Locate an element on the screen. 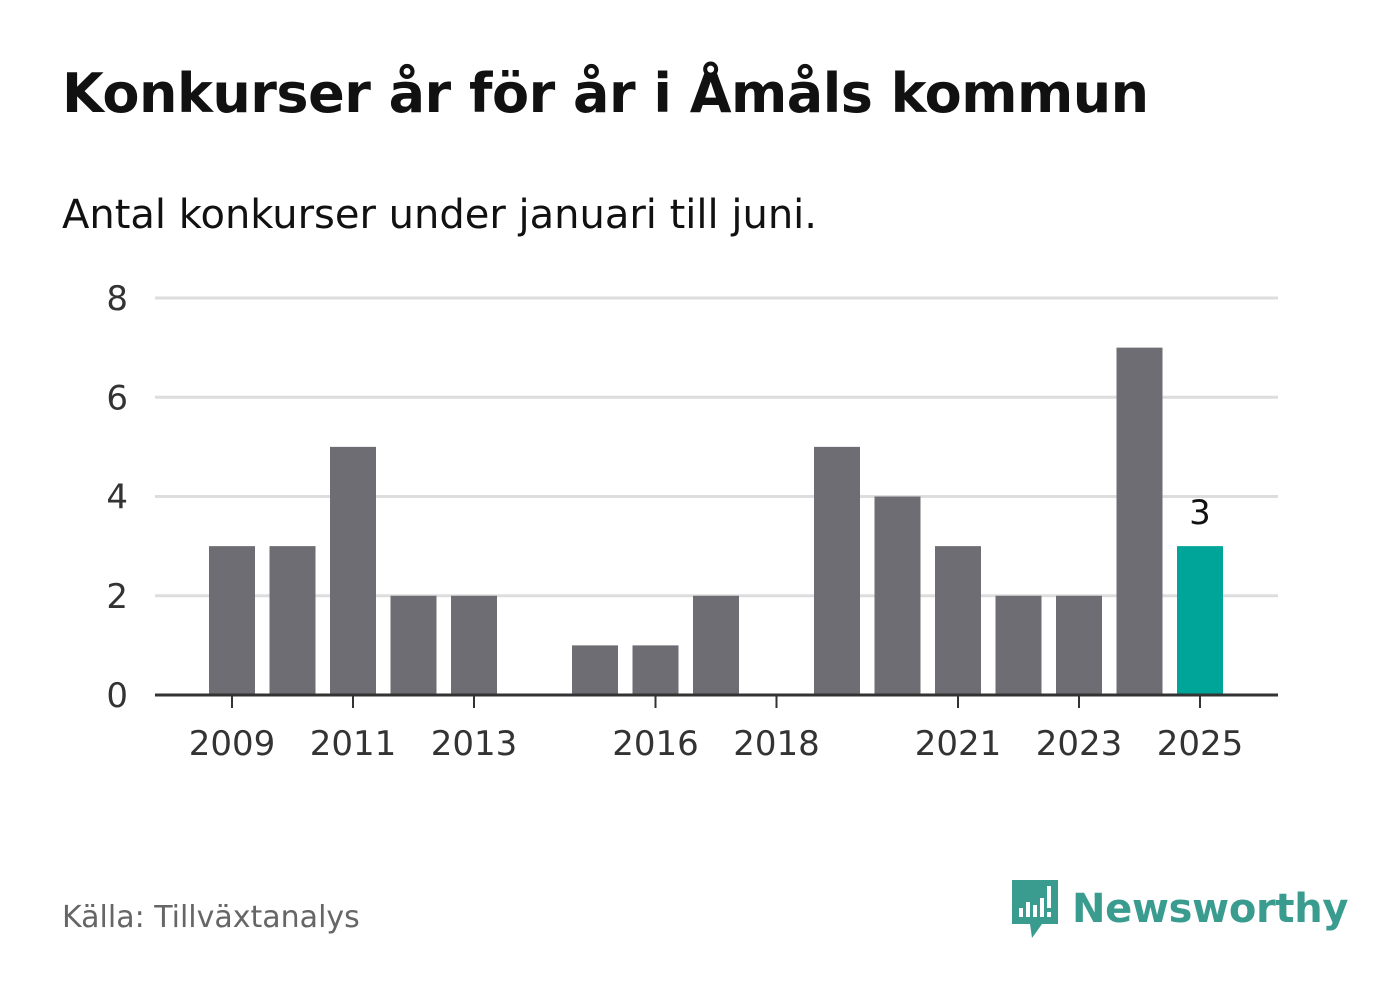 Image resolution: width=1382 pixels, height=999 pixels. x-axis-ticks: 2009 2011 2013 2016 2018 2021 2023 2025 is located at coordinates (716, 729).